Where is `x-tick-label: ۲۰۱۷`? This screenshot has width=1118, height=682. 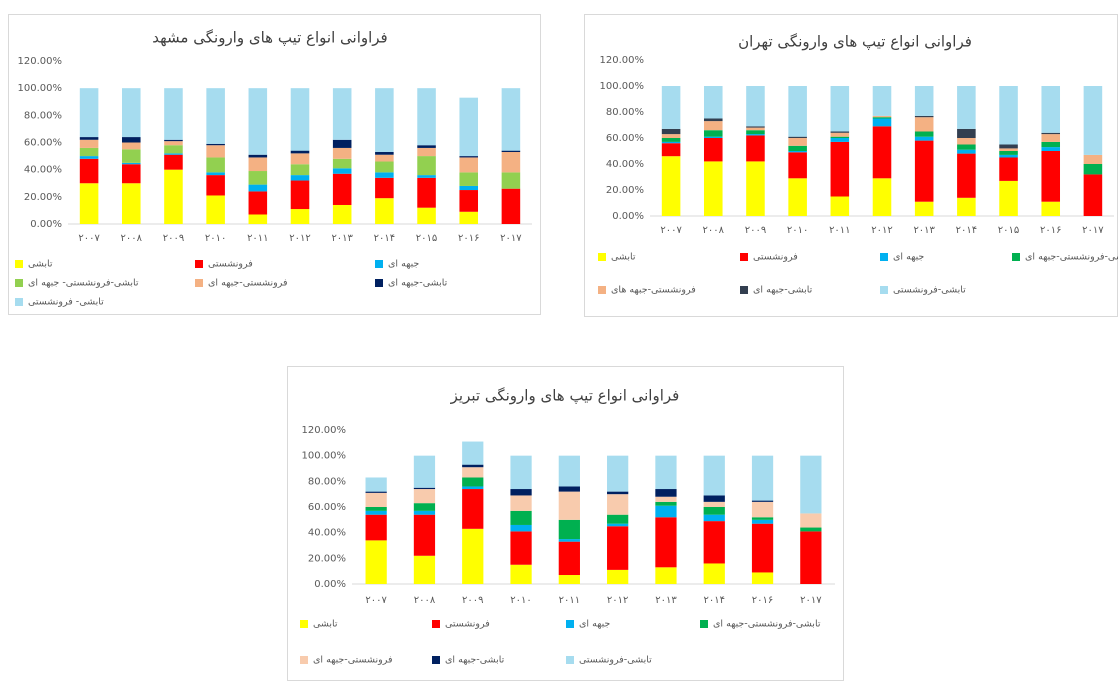 x-tick-label: ۲۰۱۷ is located at coordinates (1093, 230).